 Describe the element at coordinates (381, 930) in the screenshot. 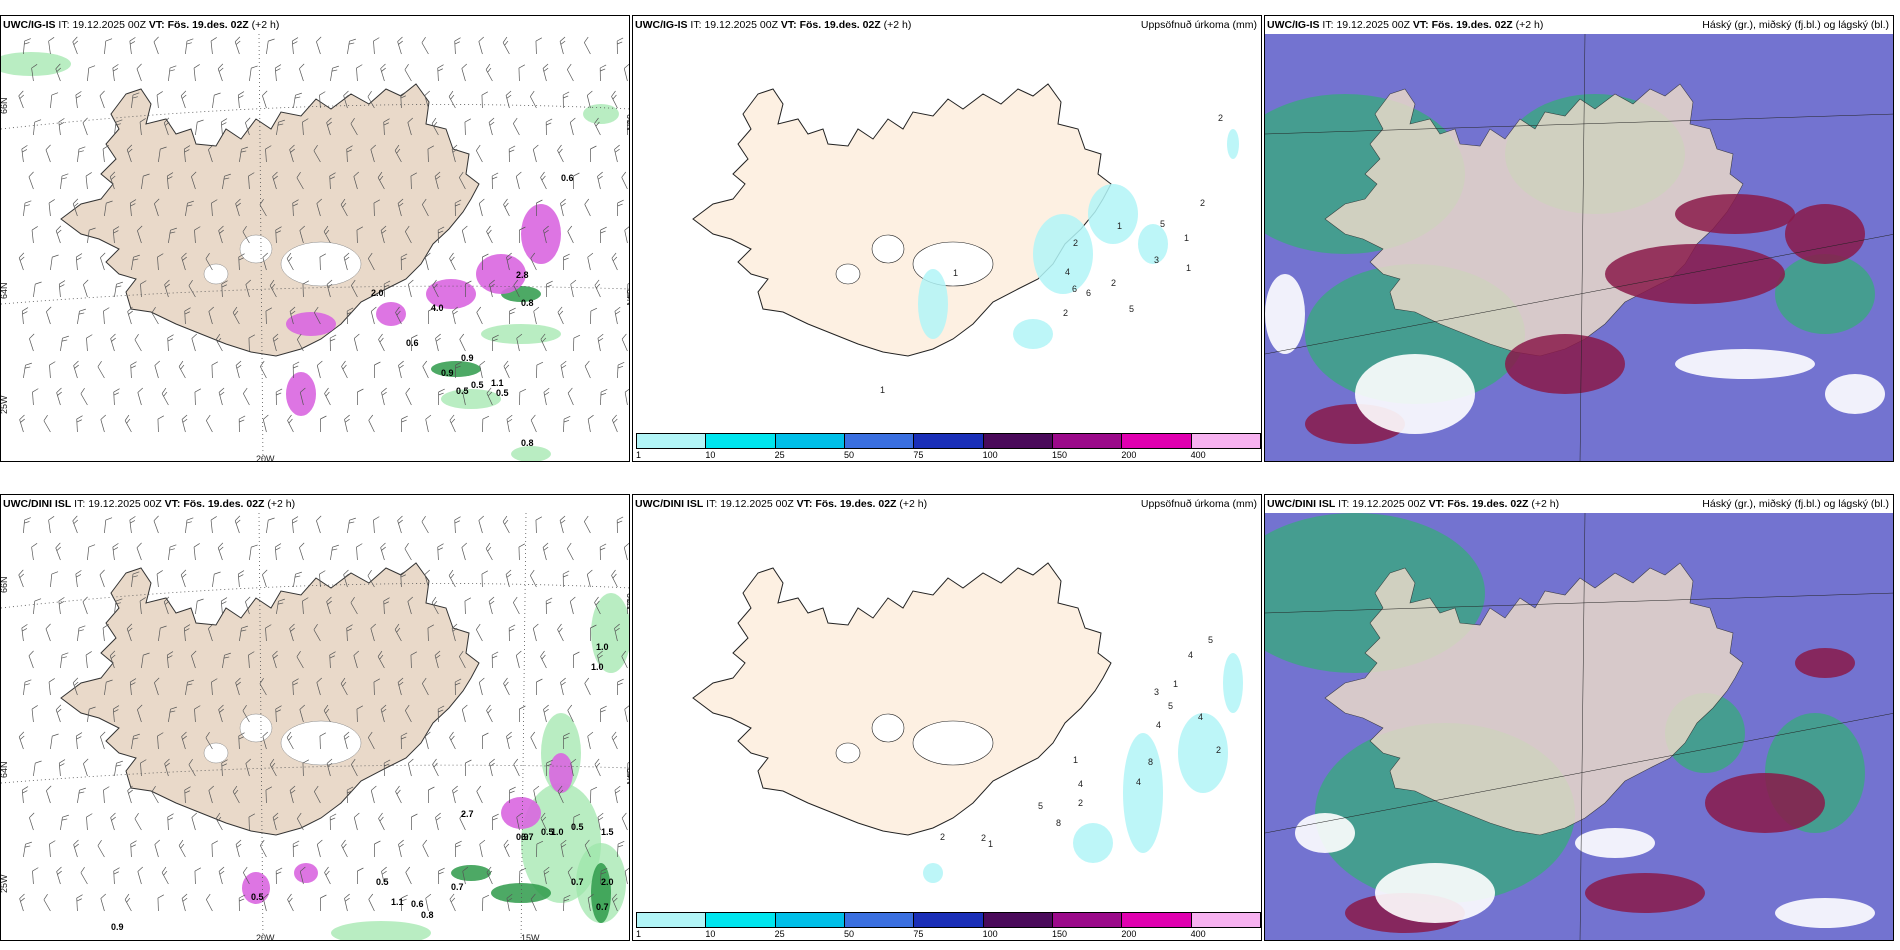

I see `precip-patch` at that location.